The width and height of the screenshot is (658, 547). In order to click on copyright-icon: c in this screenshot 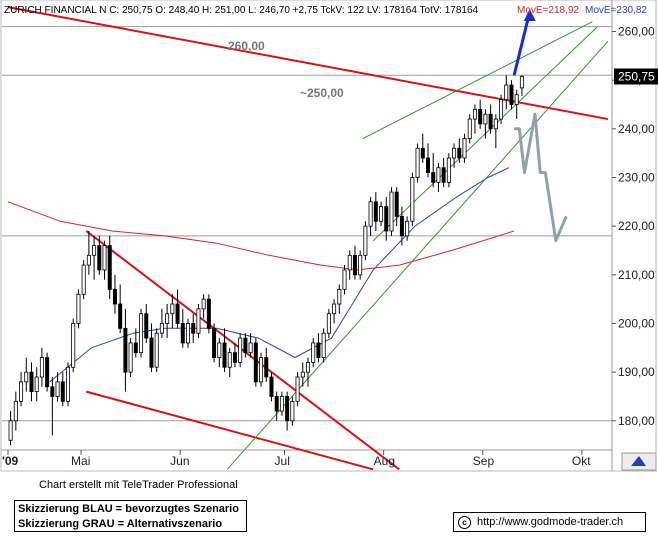, I will do `click(464, 522)`.